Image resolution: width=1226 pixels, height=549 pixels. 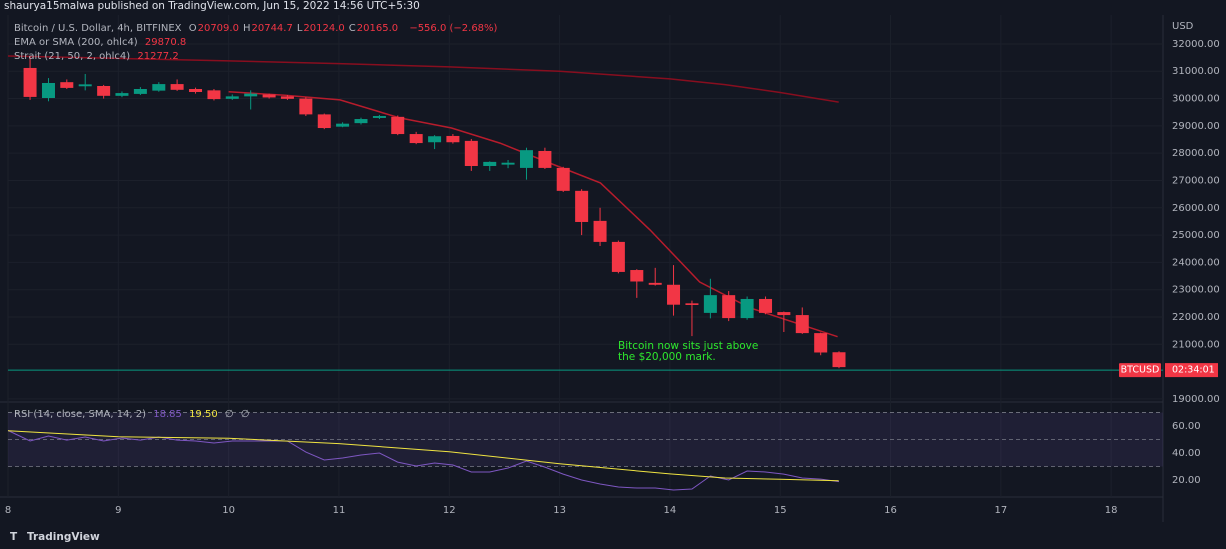 What do you see at coordinates (1196, 208) in the screenshot?
I see `y-tick-label: 26000.00` at bounding box center [1196, 208].